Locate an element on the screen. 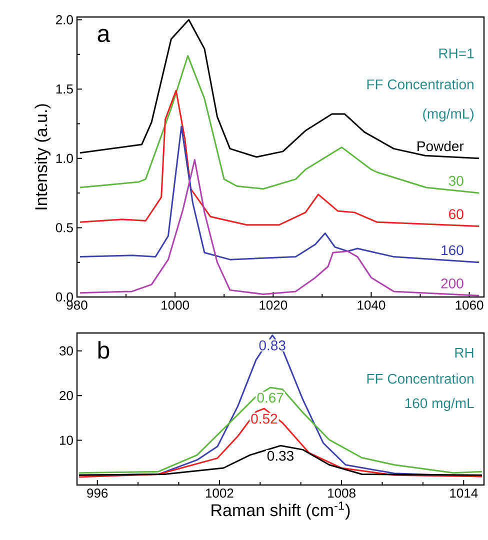 The height and width of the screenshot is (540, 488). series-label: 60 is located at coordinates (456, 214).